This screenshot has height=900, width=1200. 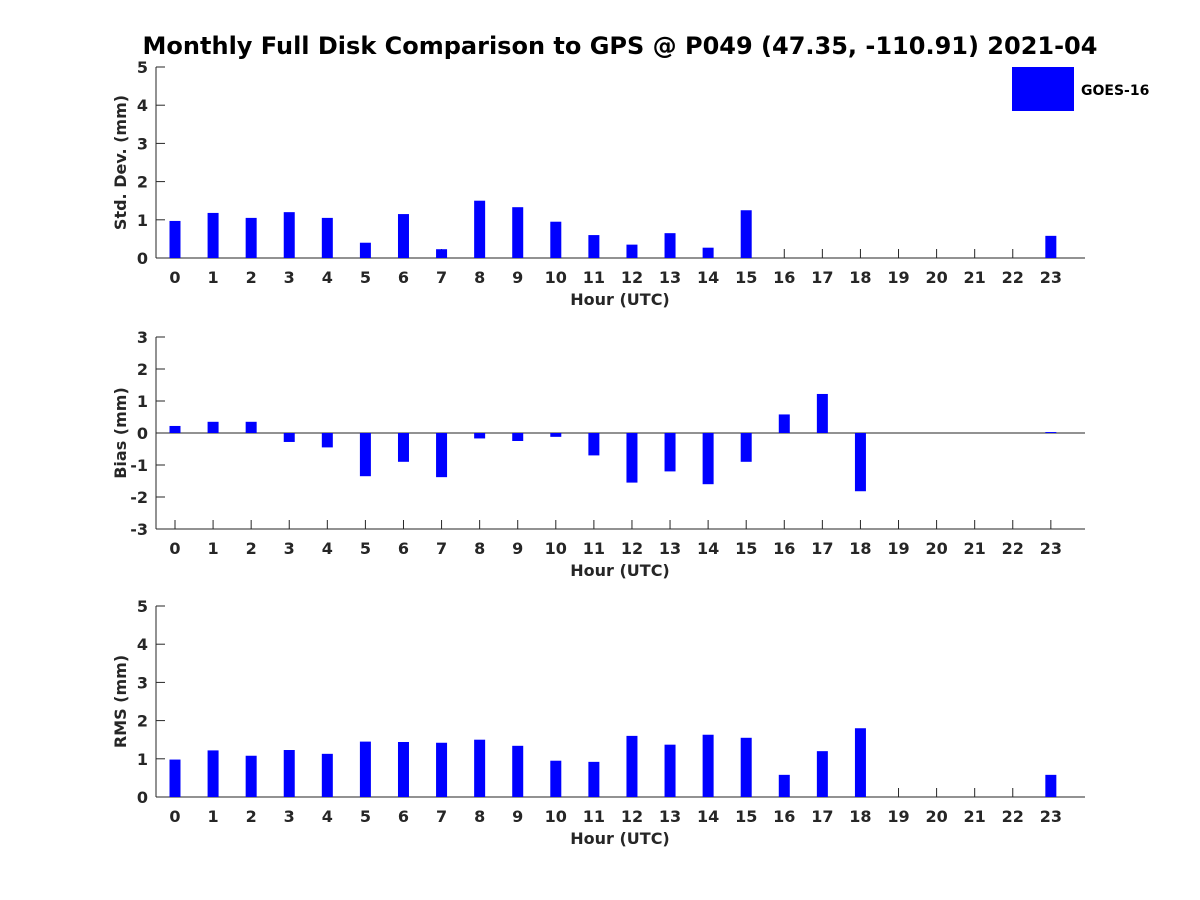 What do you see at coordinates (1043, 89) in the screenshot?
I see `legend-swatch` at bounding box center [1043, 89].